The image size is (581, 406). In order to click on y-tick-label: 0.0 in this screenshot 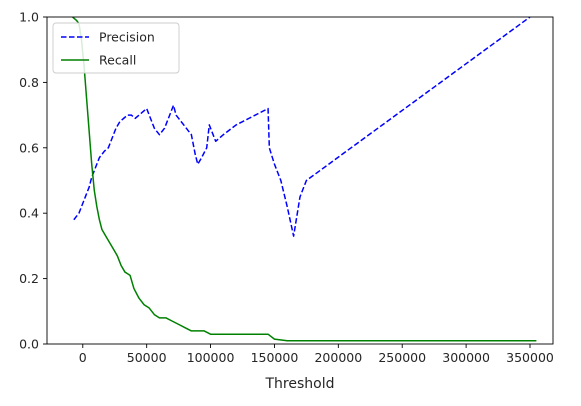, I will do `click(29, 344)`.